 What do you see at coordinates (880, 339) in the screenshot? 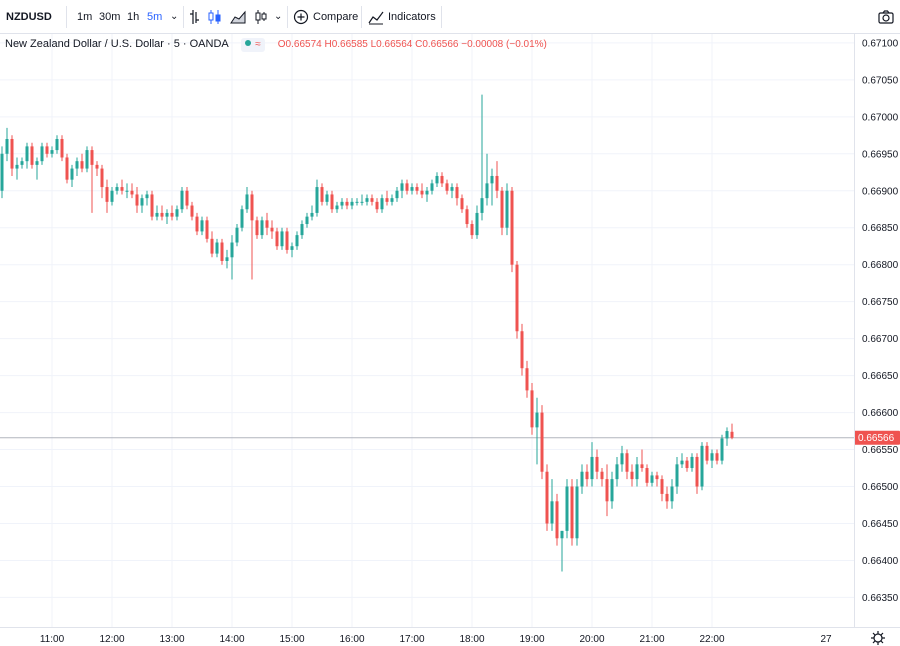
I see `price-tick-label: 0.66700` at bounding box center [880, 339].